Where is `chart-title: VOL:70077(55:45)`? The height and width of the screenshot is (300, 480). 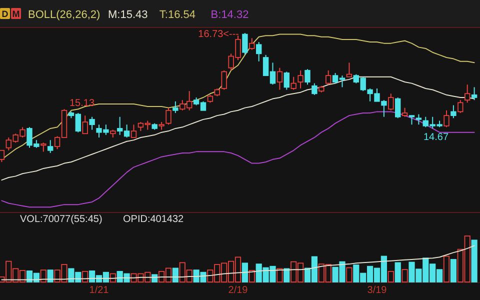
chart-title: VOL:70077(55:45) is located at coordinates (61, 219).